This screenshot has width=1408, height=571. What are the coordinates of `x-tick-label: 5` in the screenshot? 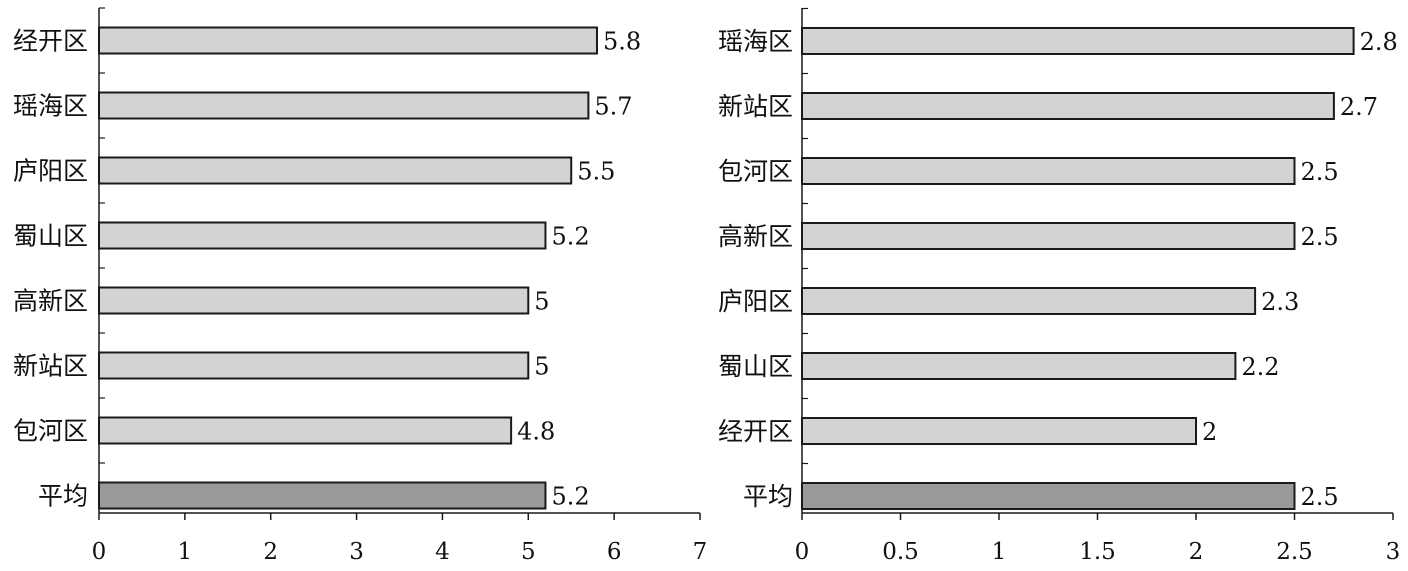 It's located at (528, 552).